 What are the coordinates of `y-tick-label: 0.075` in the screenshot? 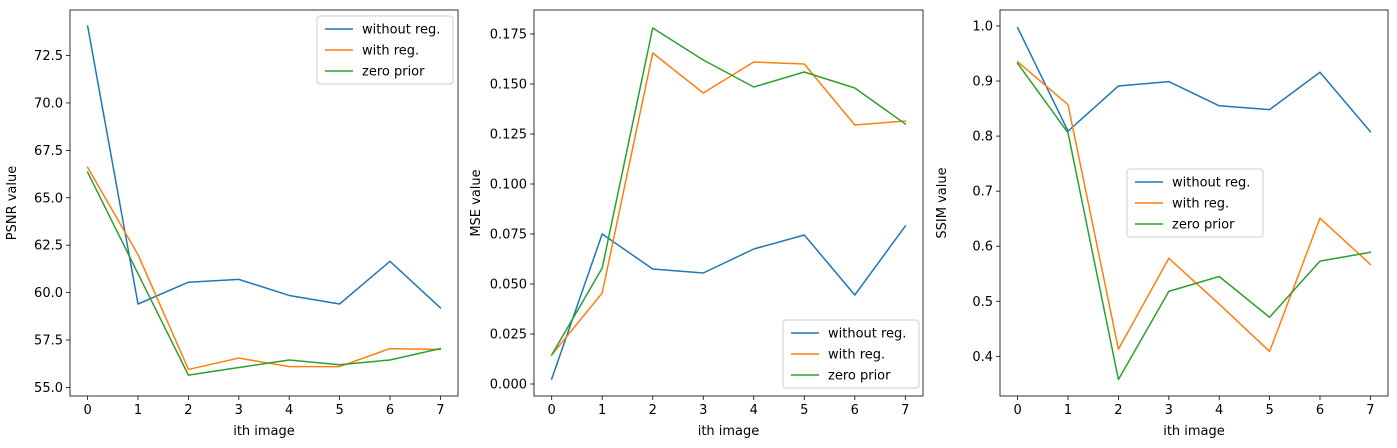 It's located at (508, 235).